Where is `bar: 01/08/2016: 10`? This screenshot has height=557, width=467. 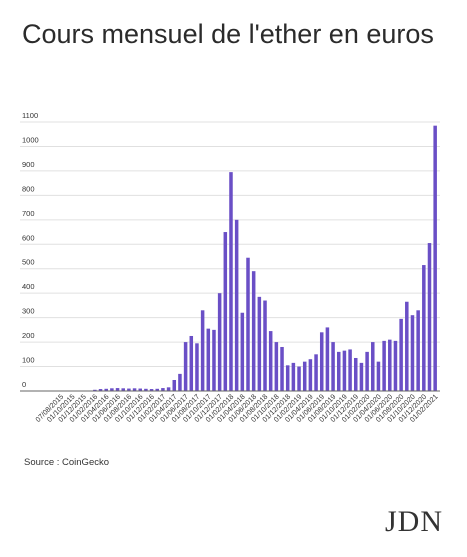 bar: 01/08/2016: 10 is located at coordinates (129, 389).